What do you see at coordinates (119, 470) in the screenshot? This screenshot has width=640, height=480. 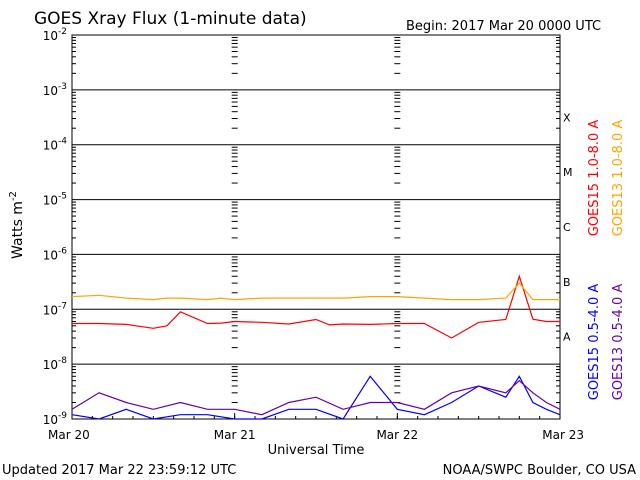 I see `footer-updated: Updated 2017 Mar 22 23:59:12 UTC` at bounding box center [119, 470].